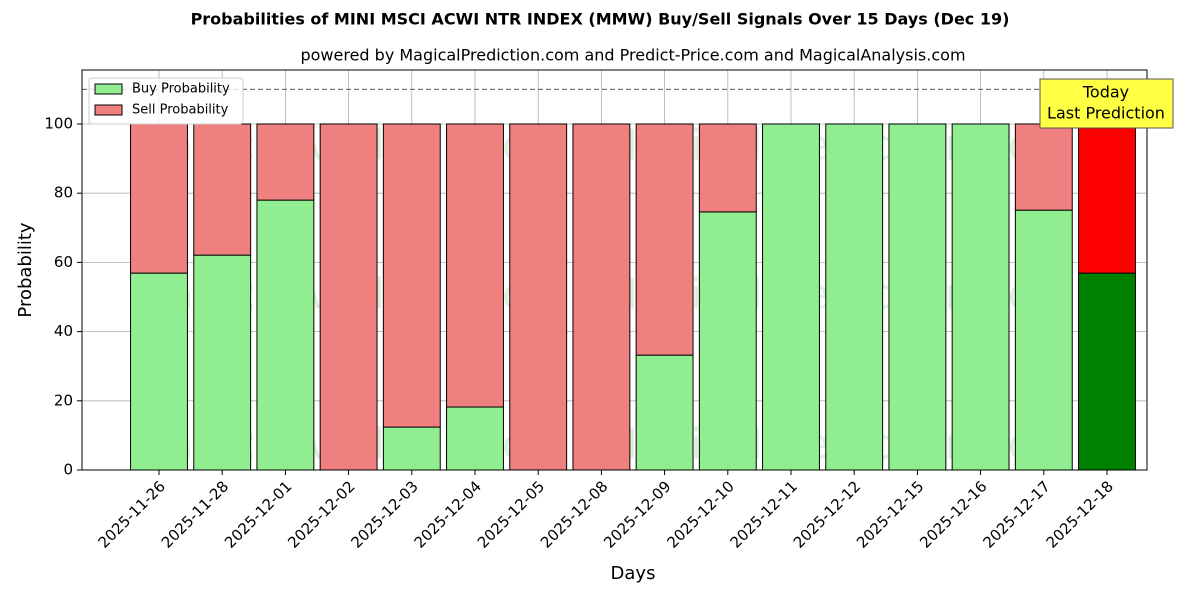 Image resolution: width=1200 pixels, height=600 pixels. Describe the element at coordinates (63, 331) in the screenshot. I see `y-tick-label: 40` at that location.